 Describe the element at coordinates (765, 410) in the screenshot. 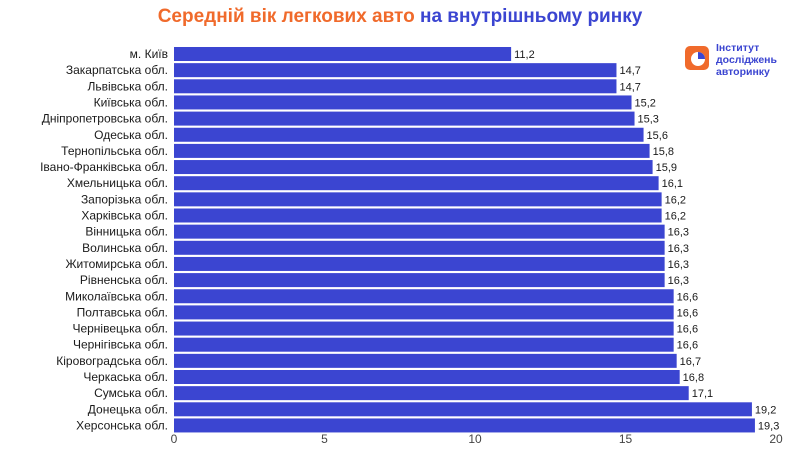

I see `value-label: 19,2` at that location.